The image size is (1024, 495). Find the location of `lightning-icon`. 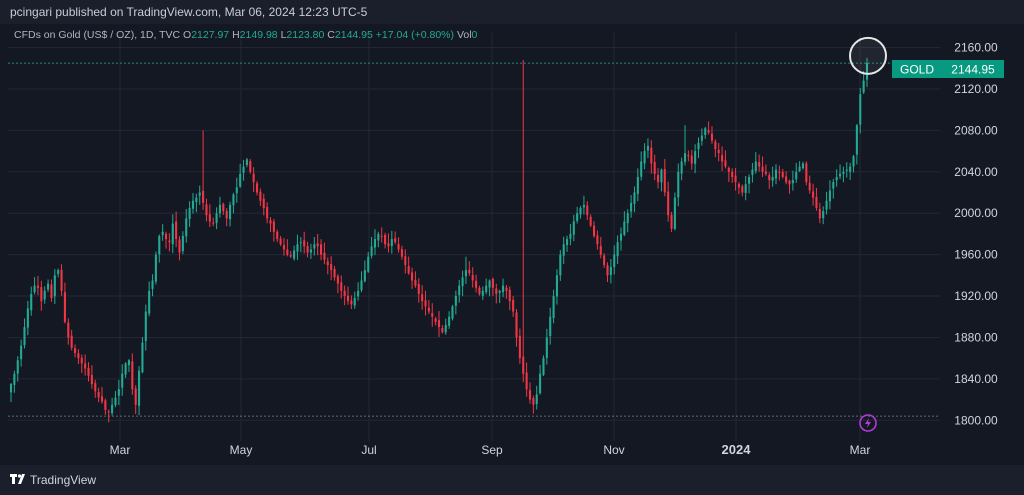

lightning-icon is located at coordinates (868, 423).